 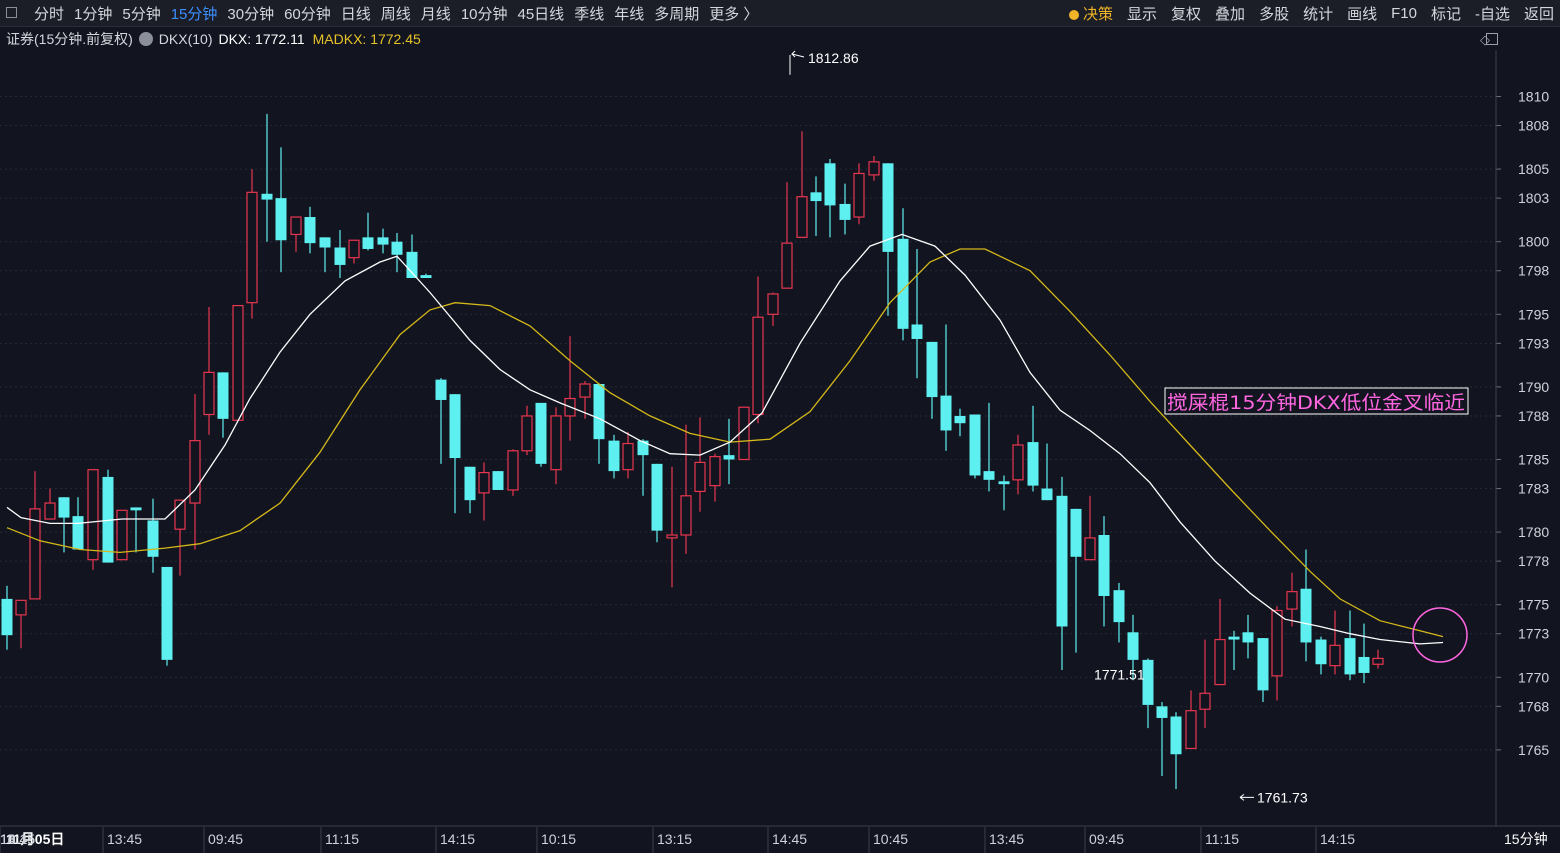 I want to click on tool-button-9: -自选, so click(x=1492, y=14).